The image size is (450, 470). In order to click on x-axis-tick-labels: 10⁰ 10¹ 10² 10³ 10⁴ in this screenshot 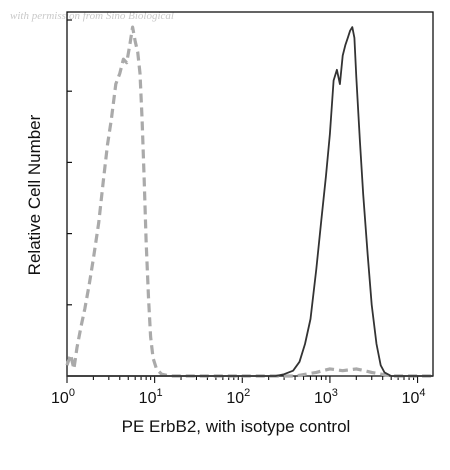, I will do `click(238, 397)`.